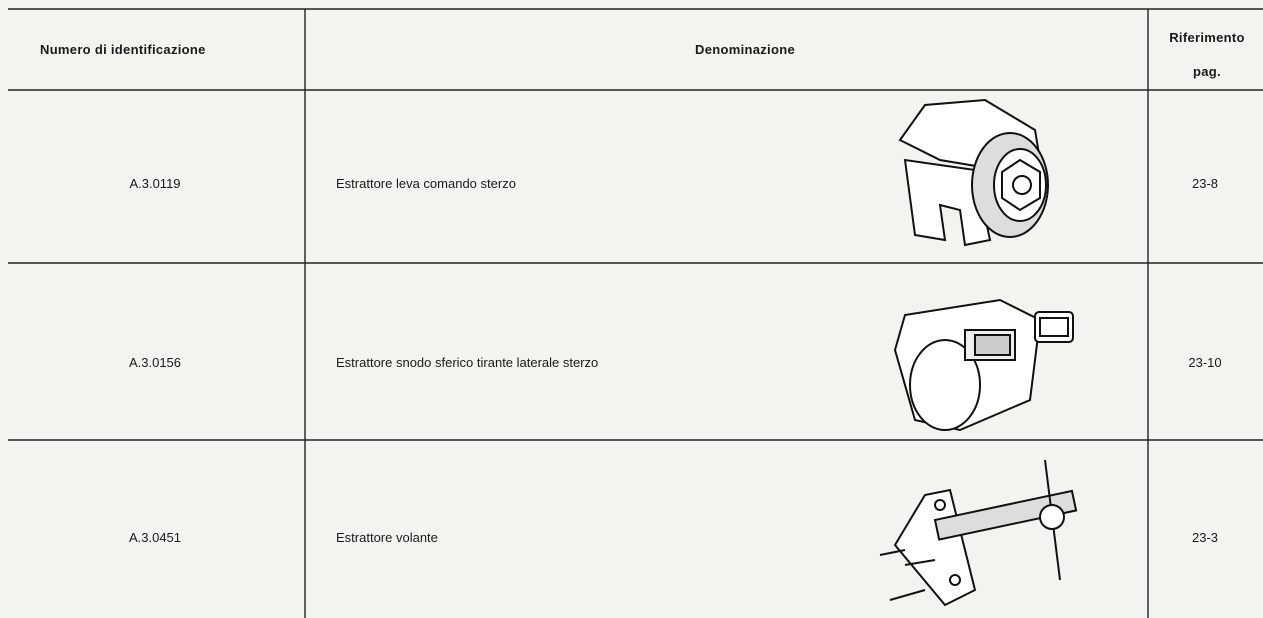  I want to click on page-ref: 23-8, so click(1205, 183).